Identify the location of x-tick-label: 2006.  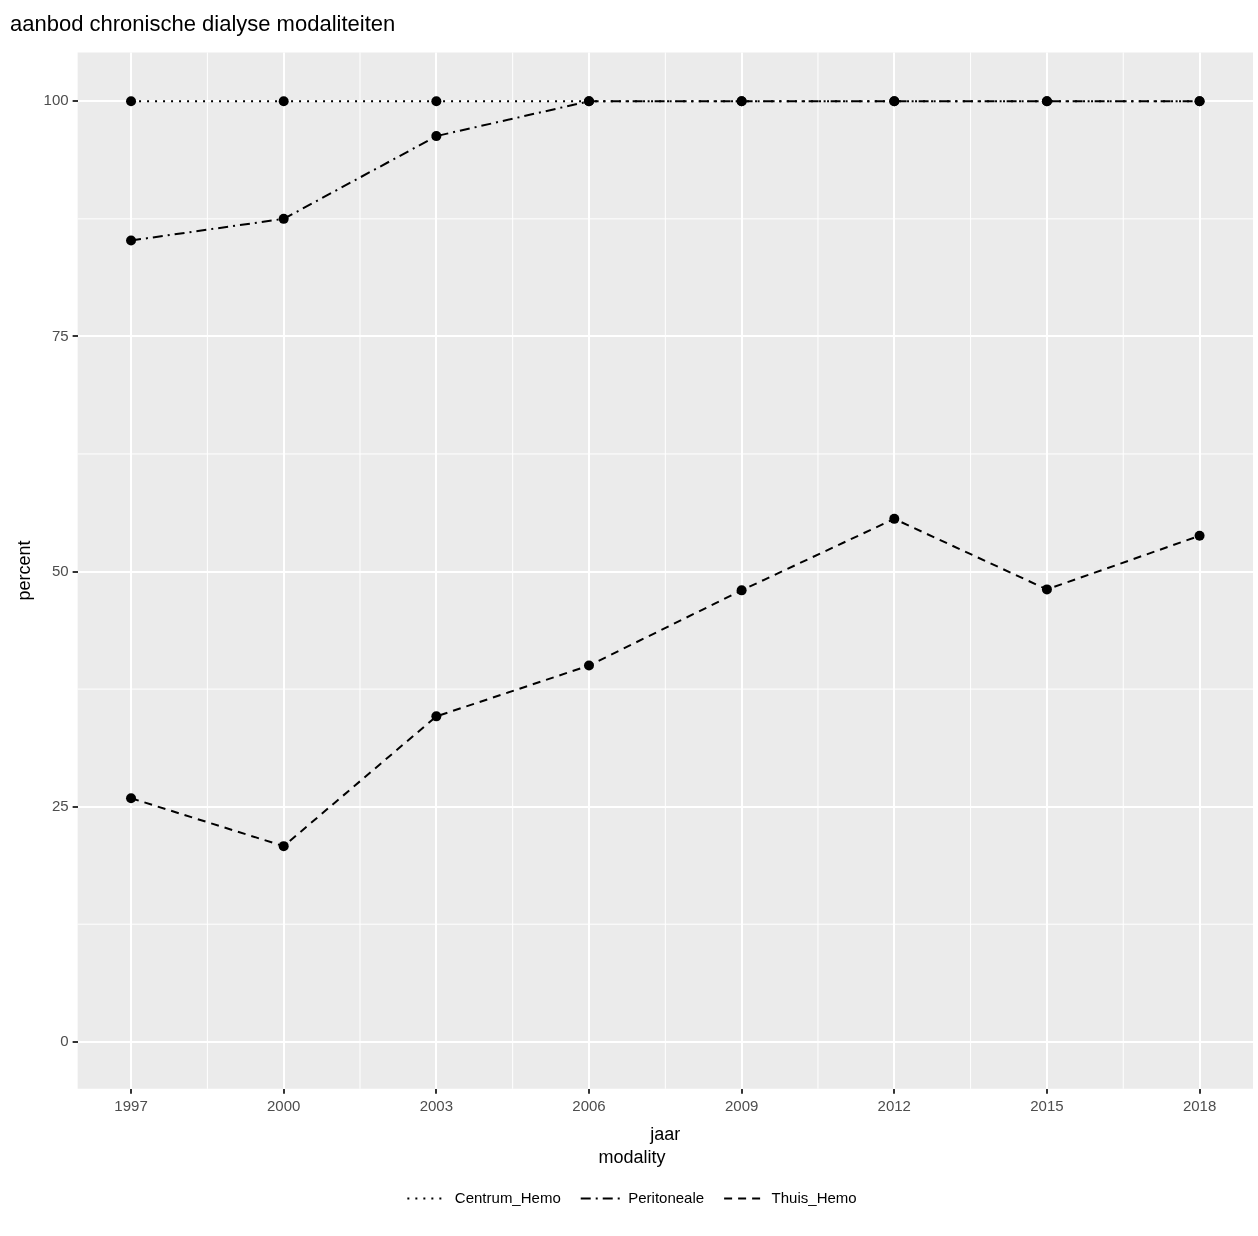
(589, 1105).